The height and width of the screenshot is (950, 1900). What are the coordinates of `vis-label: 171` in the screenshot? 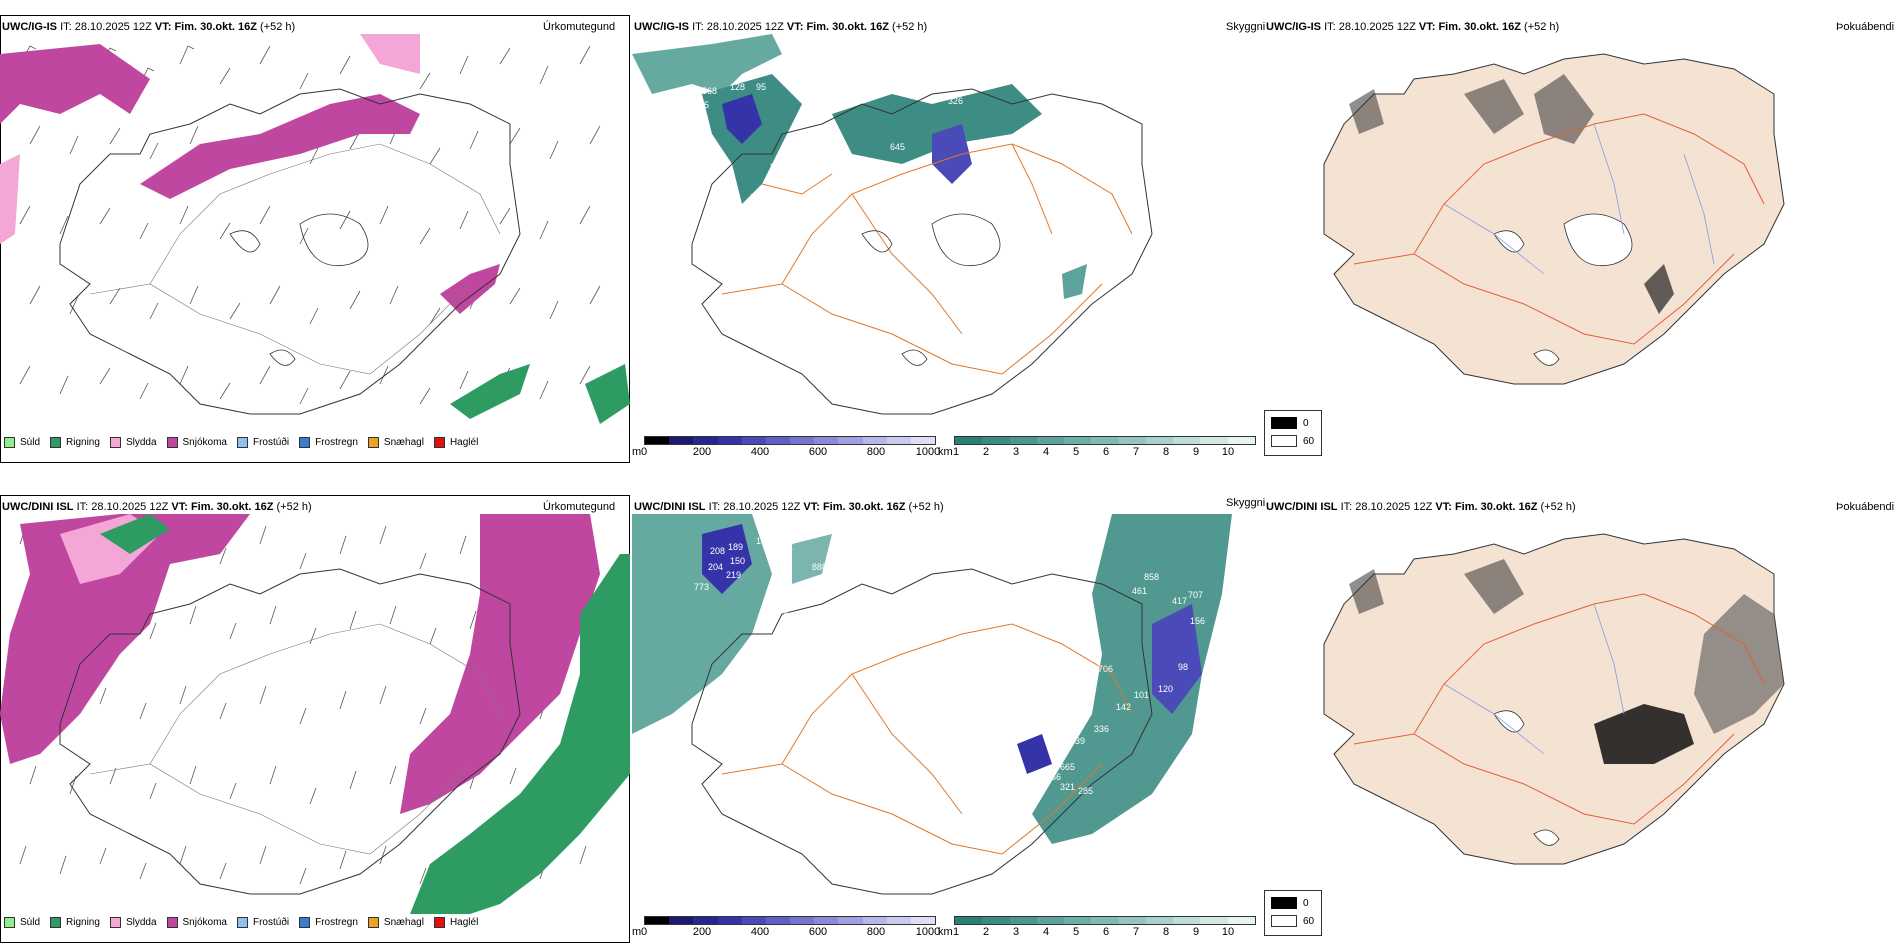 It's located at (785, 547).